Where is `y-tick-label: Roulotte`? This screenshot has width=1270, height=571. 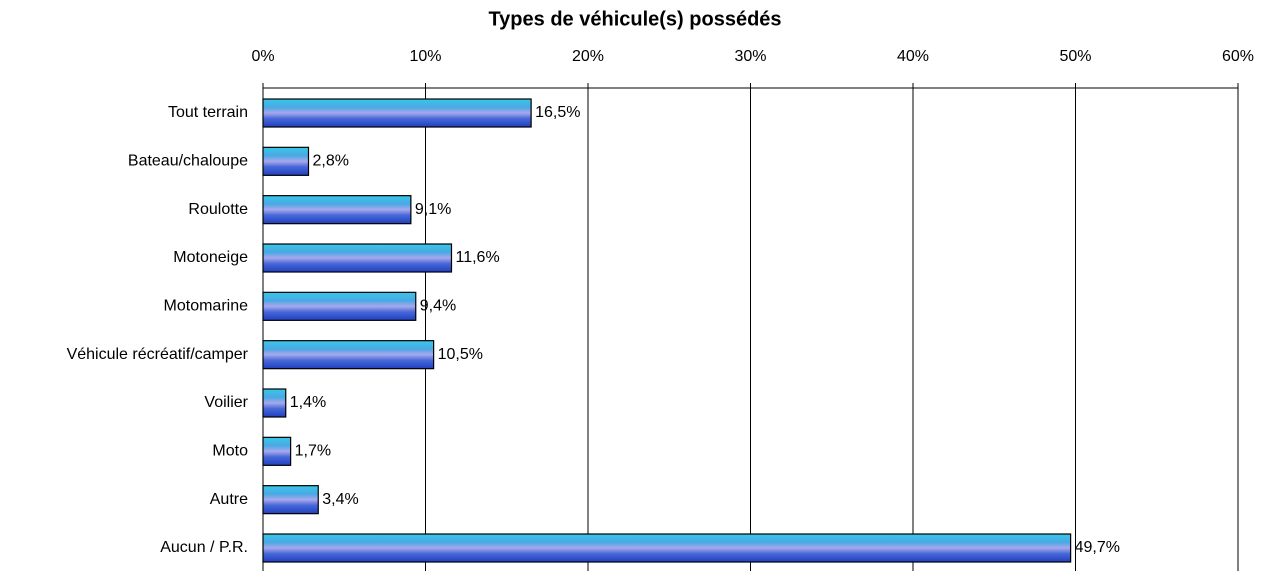
y-tick-label: Roulotte is located at coordinates (218, 209).